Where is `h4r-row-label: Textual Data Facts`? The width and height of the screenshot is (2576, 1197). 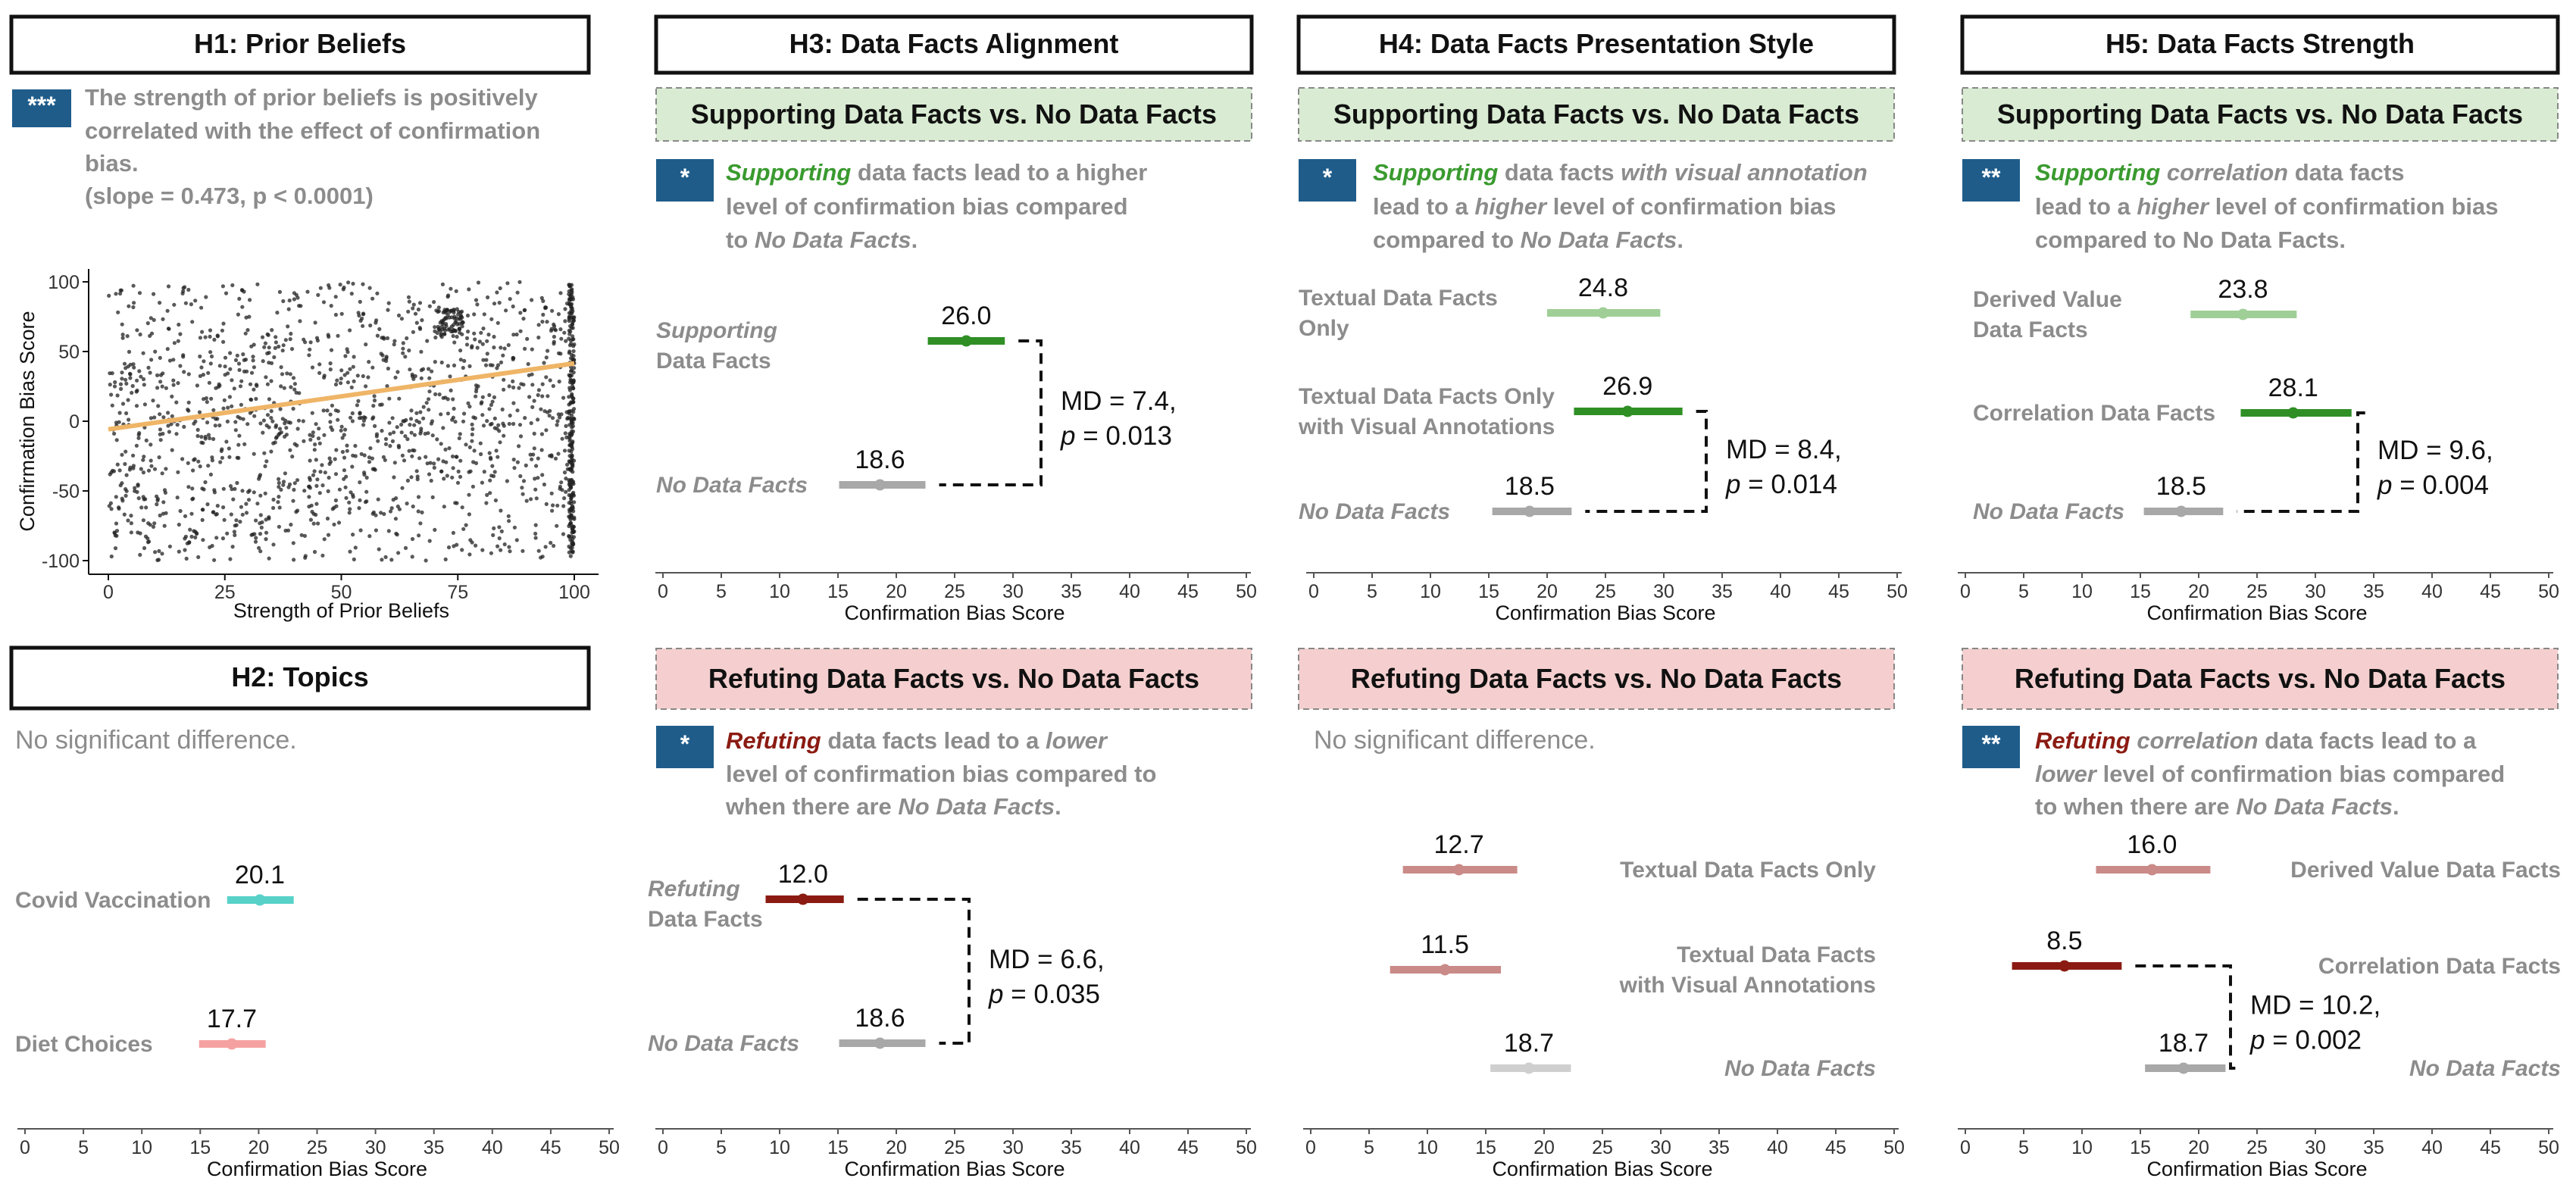
h4r-row-label: Textual Data Facts is located at coordinates (1776, 954).